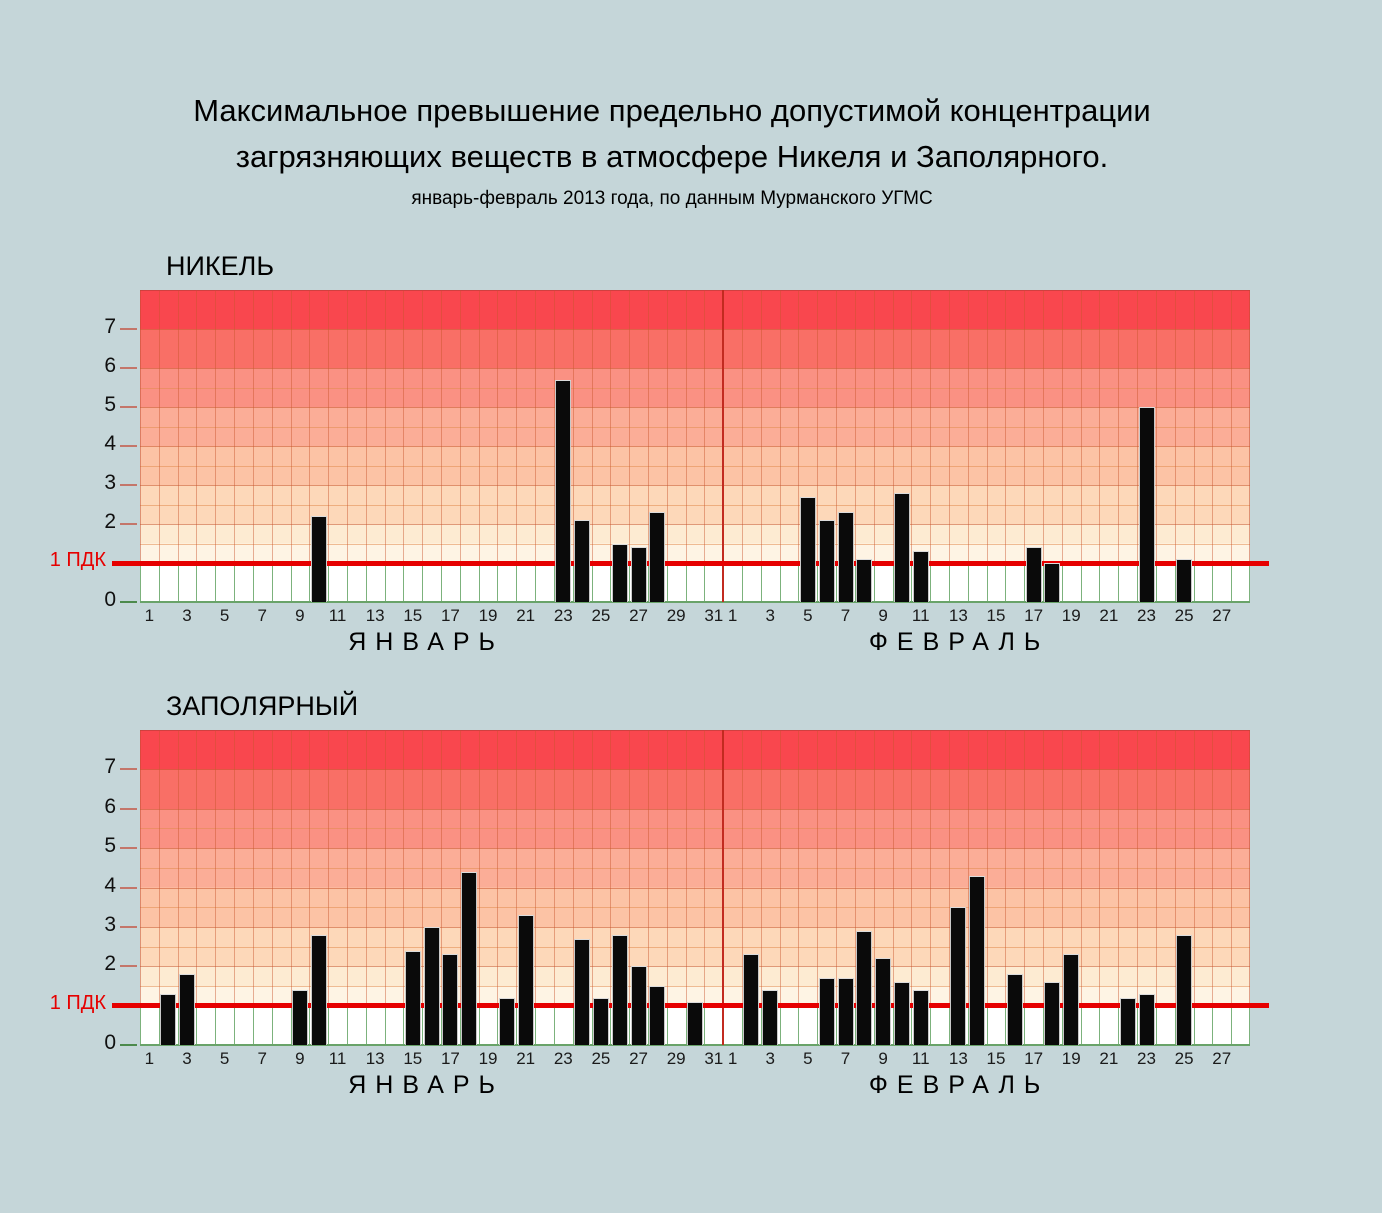  I want to click on x-tick-label: 27, so click(1222, 615).